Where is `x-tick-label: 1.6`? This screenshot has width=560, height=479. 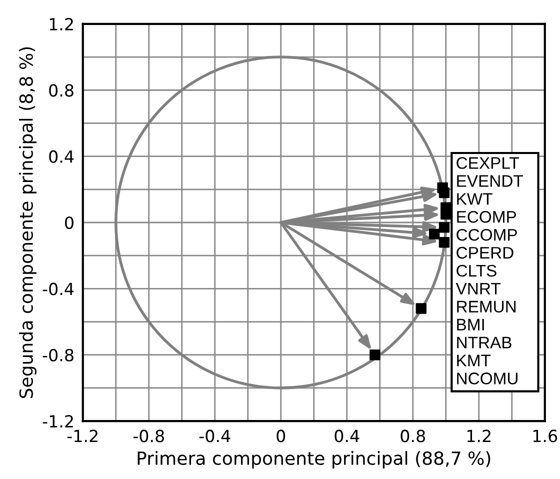 x-tick-label: 1.6 is located at coordinates (545, 436).